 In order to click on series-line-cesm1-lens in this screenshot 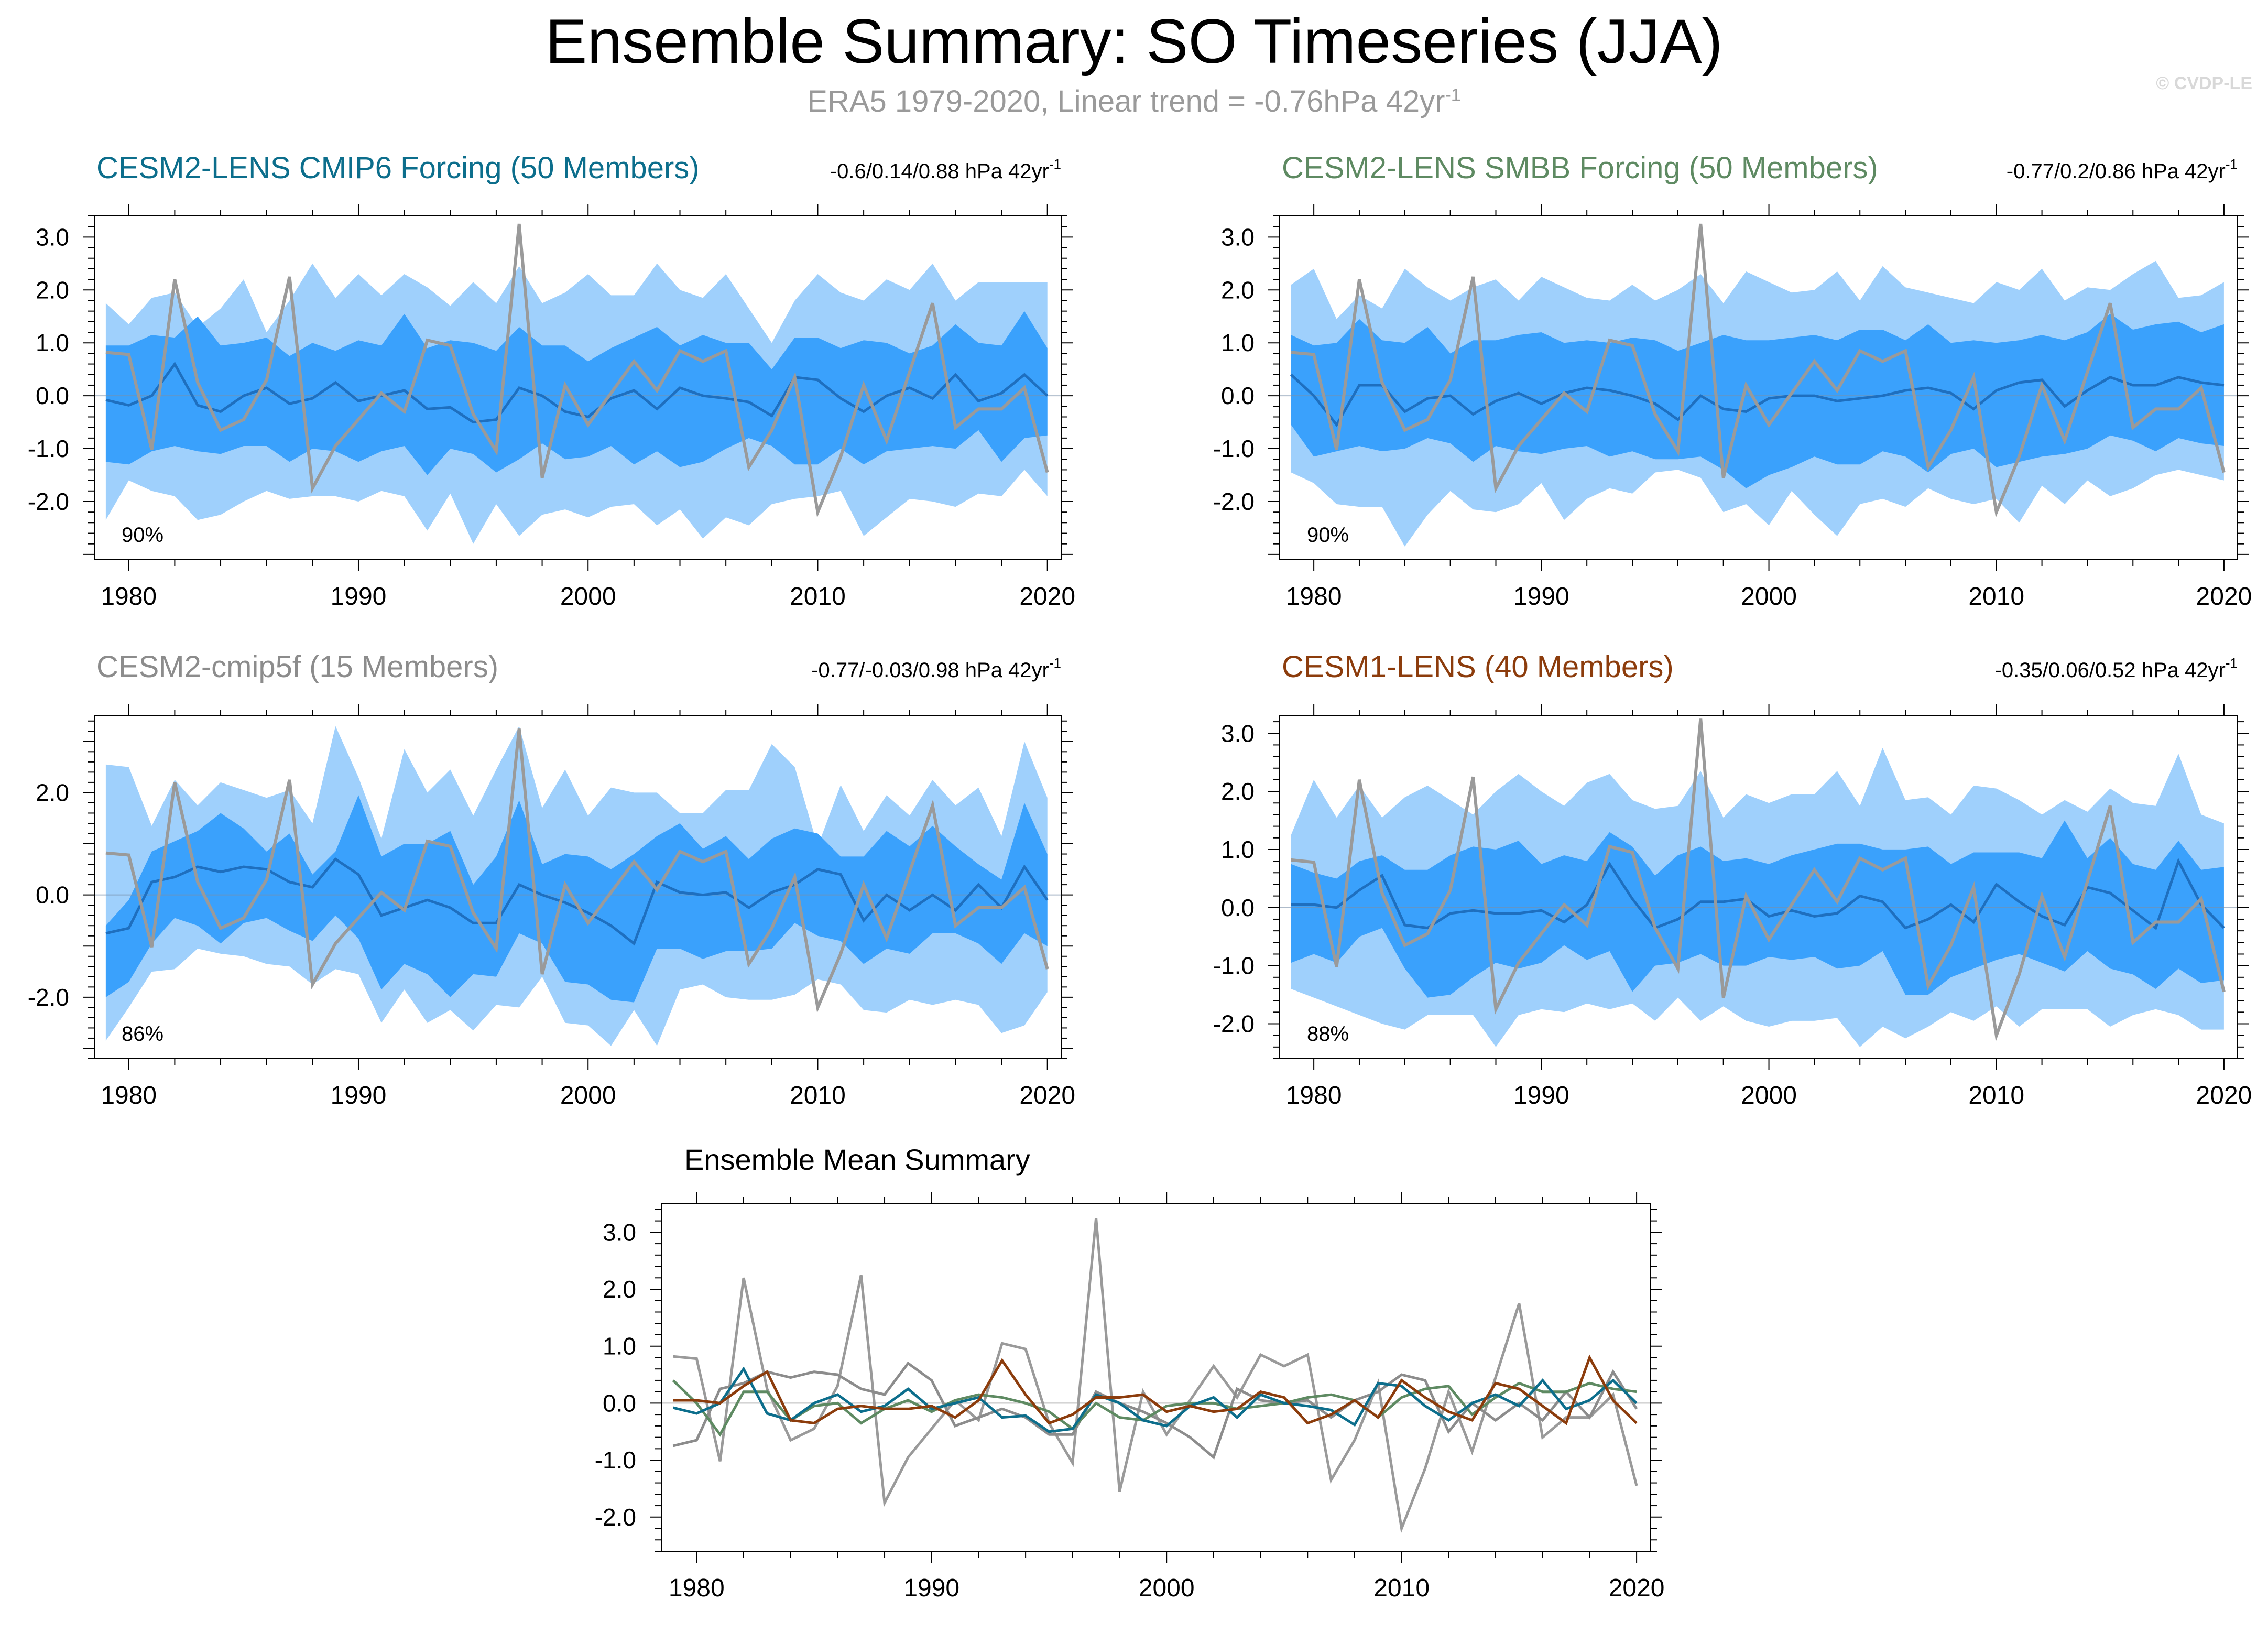, I will do `click(1155, 1389)`.